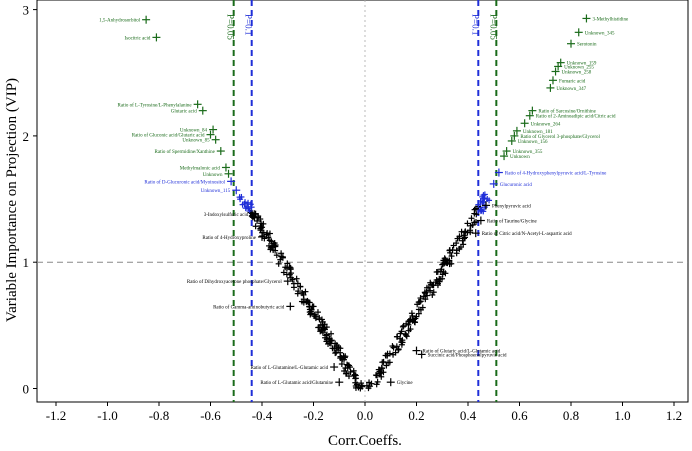 Image resolution: width=692 pixels, height=451 pixels. Describe the element at coordinates (567, 112) in the screenshot. I see `data-label: Ratio of Sarcosine/Ornithine` at that location.